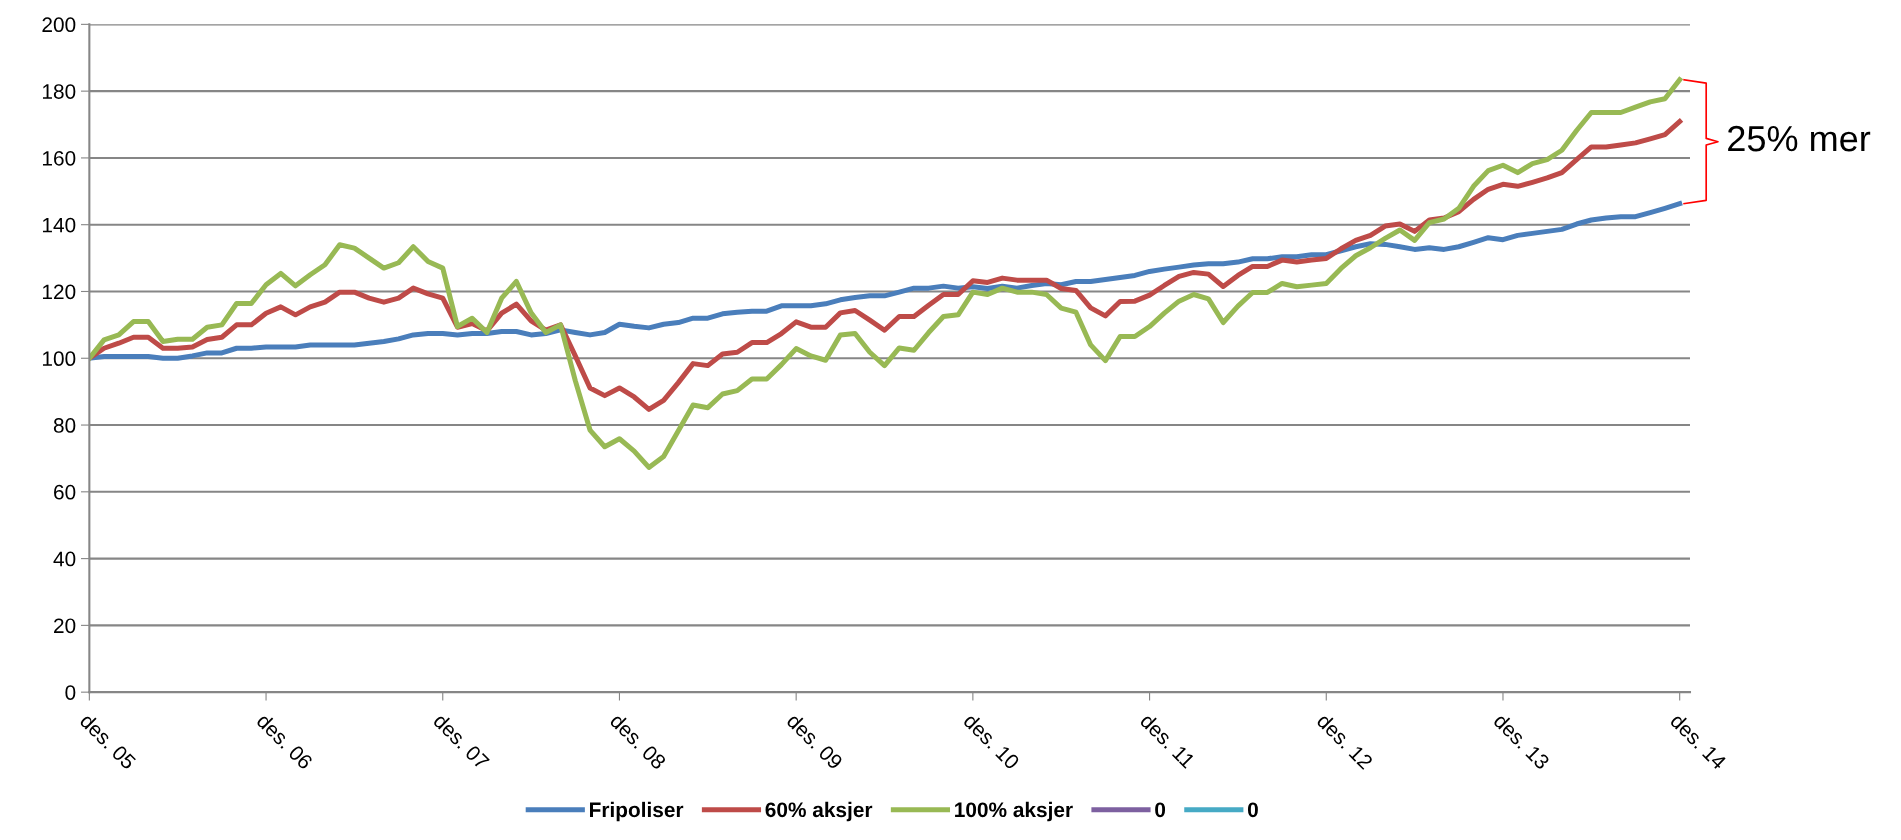 The height and width of the screenshot is (840, 1901). What do you see at coordinates (59, 91) in the screenshot?
I see `y-tick-label: 180` at bounding box center [59, 91].